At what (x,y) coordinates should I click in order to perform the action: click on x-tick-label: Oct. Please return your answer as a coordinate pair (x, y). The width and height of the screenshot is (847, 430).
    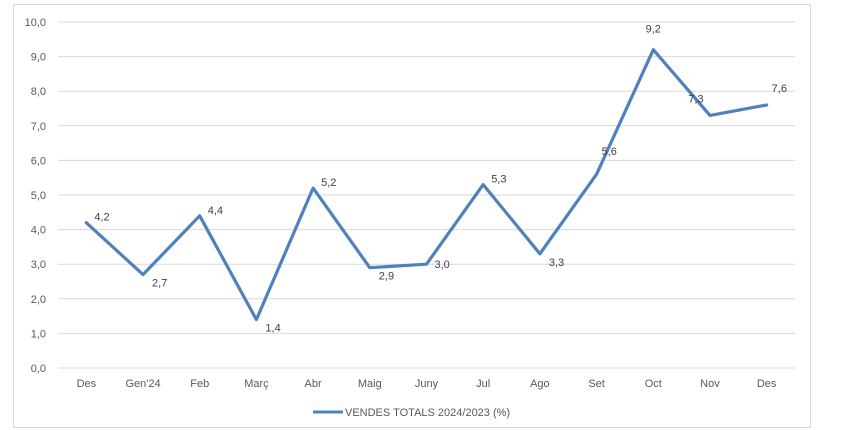
    Looking at the image, I should click on (653, 384).